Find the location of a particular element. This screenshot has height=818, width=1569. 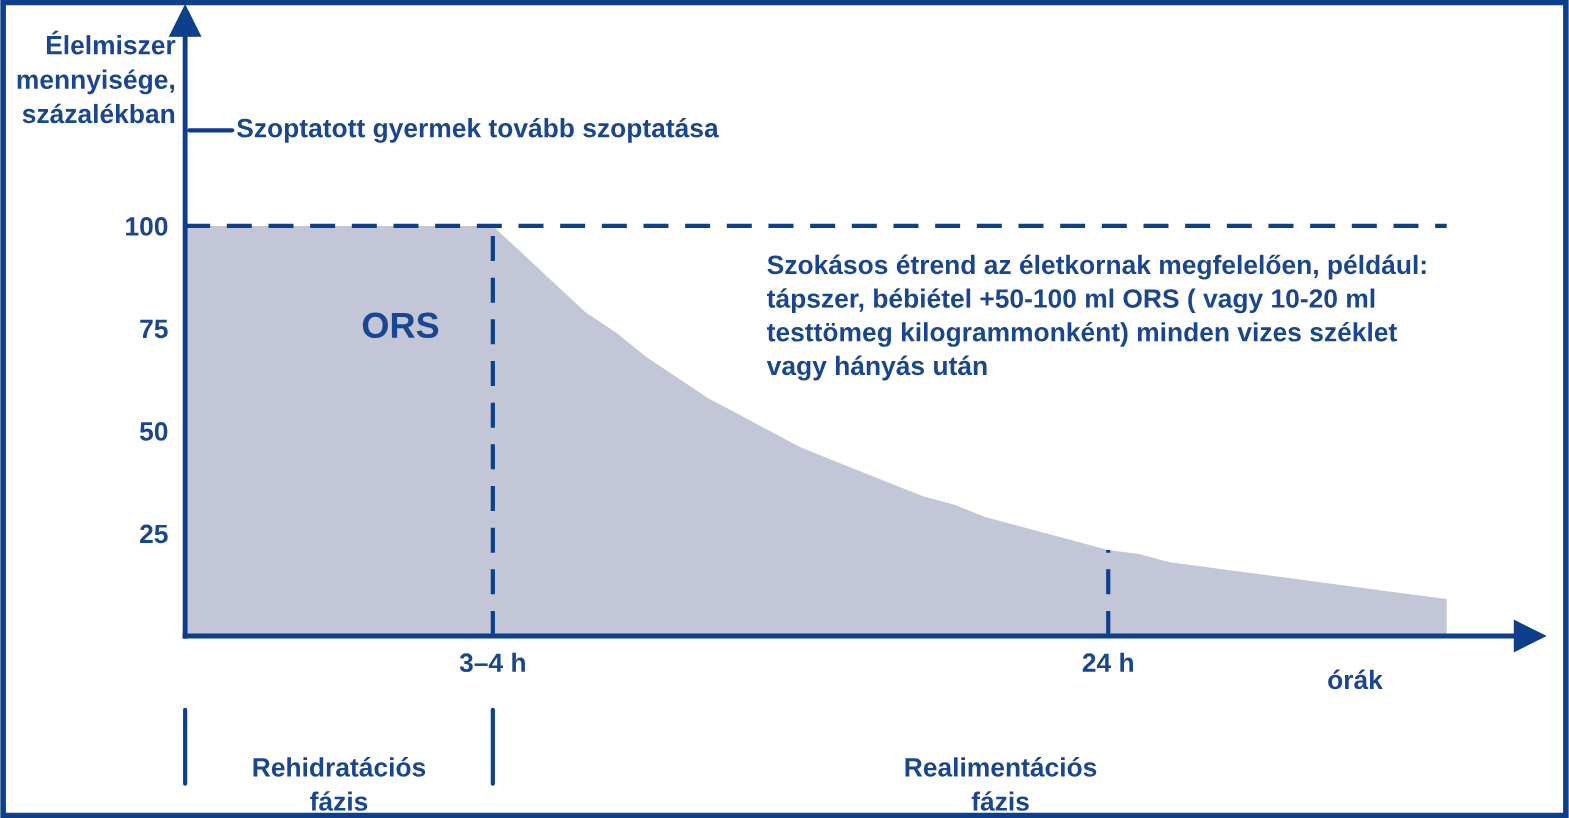

annotation: Szoptatott gyermek tovább szoptatása is located at coordinates (478, 130).